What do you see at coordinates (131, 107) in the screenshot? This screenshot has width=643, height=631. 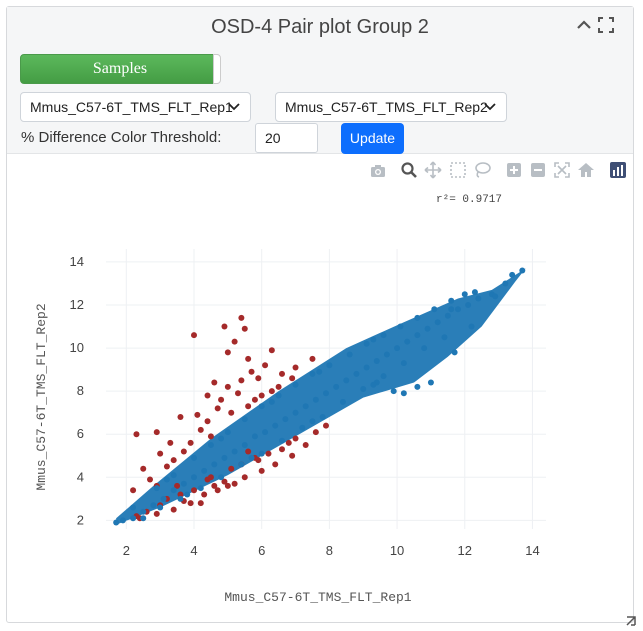 I see `x-sample-select-value: Mmus_C57-6T_TMS_FLT_Rep1` at bounding box center [131, 107].